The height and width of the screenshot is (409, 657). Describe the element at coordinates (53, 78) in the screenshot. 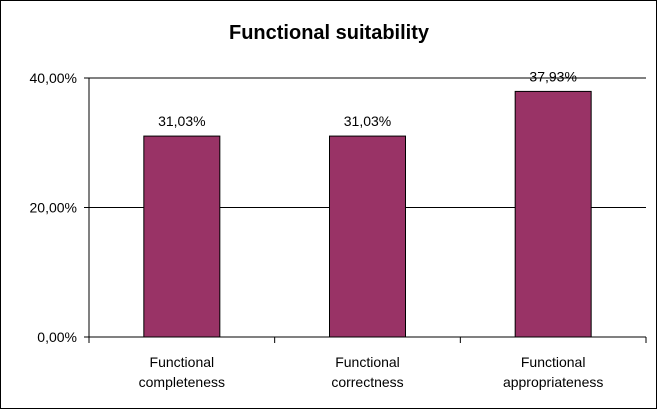

I see `y-tick-label: 40,00%` at that location.